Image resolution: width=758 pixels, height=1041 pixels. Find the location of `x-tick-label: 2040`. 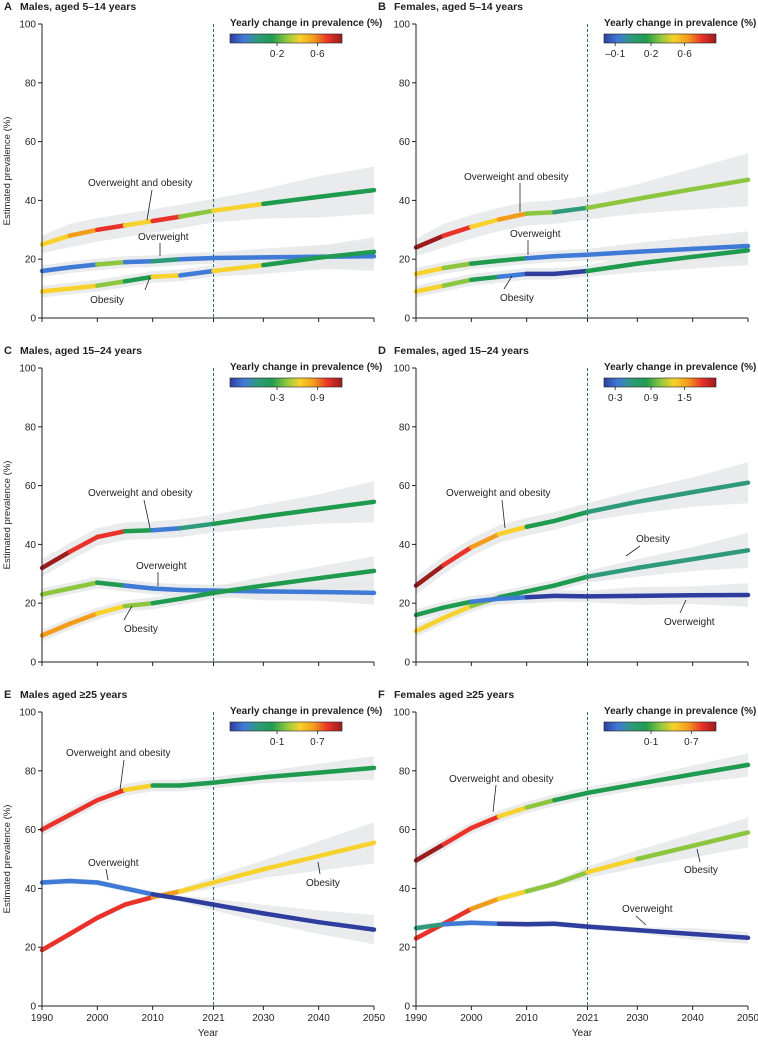

x-tick-label: 2040 is located at coordinates (319, 1018).